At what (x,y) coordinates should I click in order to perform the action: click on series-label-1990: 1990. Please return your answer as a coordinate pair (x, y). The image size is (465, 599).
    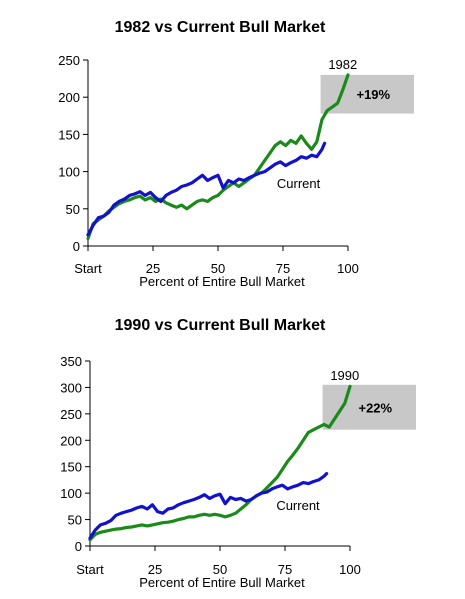
    Looking at the image, I should click on (344, 375).